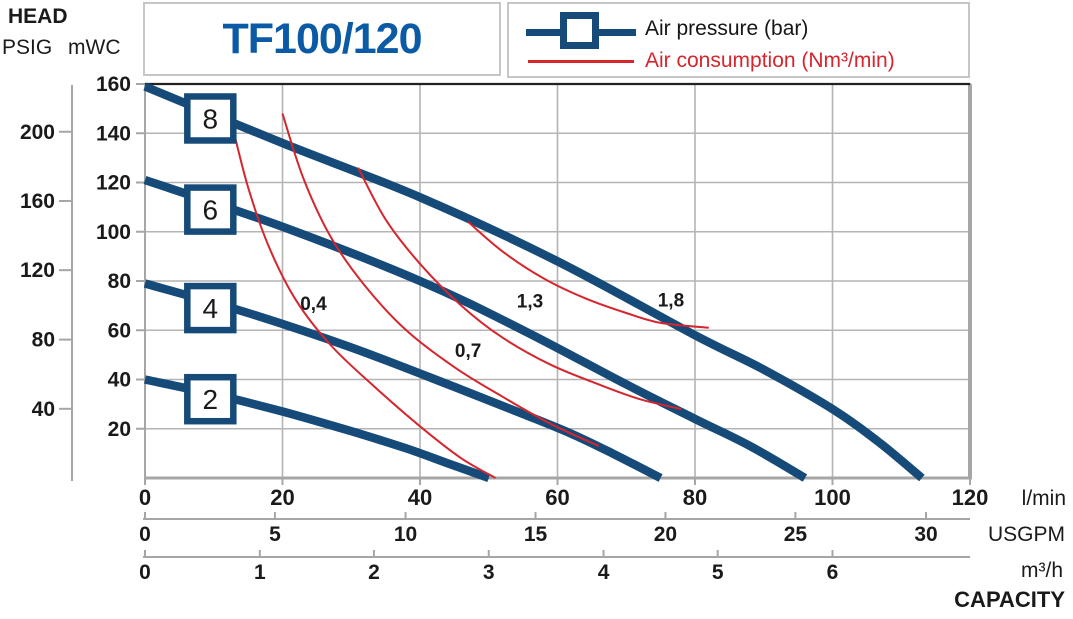 The height and width of the screenshot is (619, 1073). I want to click on usgpm-unit-label: USGPM, so click(1026, 534).